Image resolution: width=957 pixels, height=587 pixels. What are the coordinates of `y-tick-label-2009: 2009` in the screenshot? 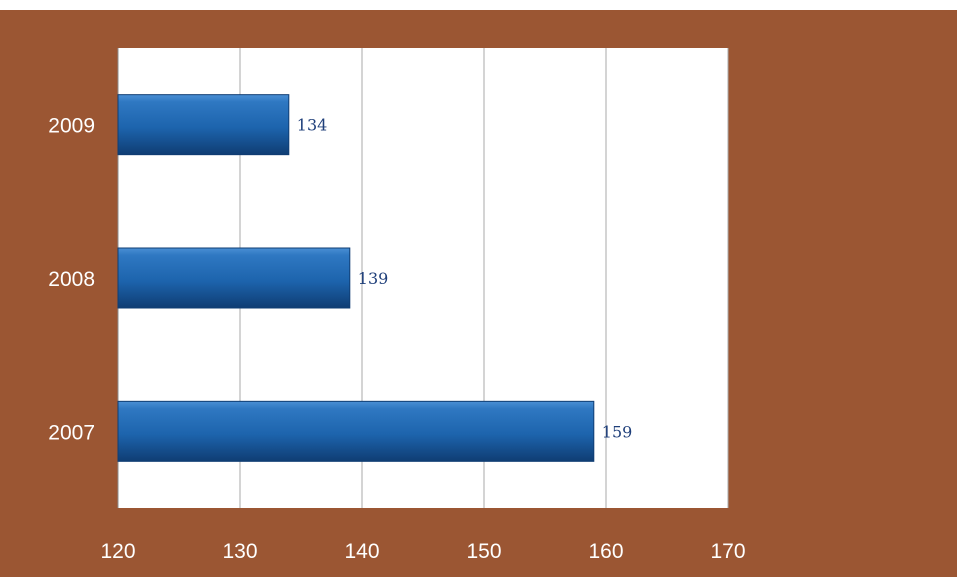 It's located at (71, 126).